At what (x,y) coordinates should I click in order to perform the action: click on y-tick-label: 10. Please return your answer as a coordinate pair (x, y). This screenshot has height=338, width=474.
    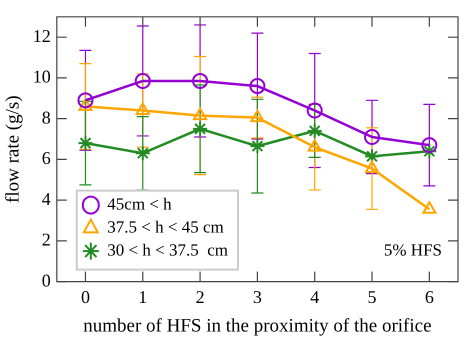
    Looking at the image, I should click on (41, 76).